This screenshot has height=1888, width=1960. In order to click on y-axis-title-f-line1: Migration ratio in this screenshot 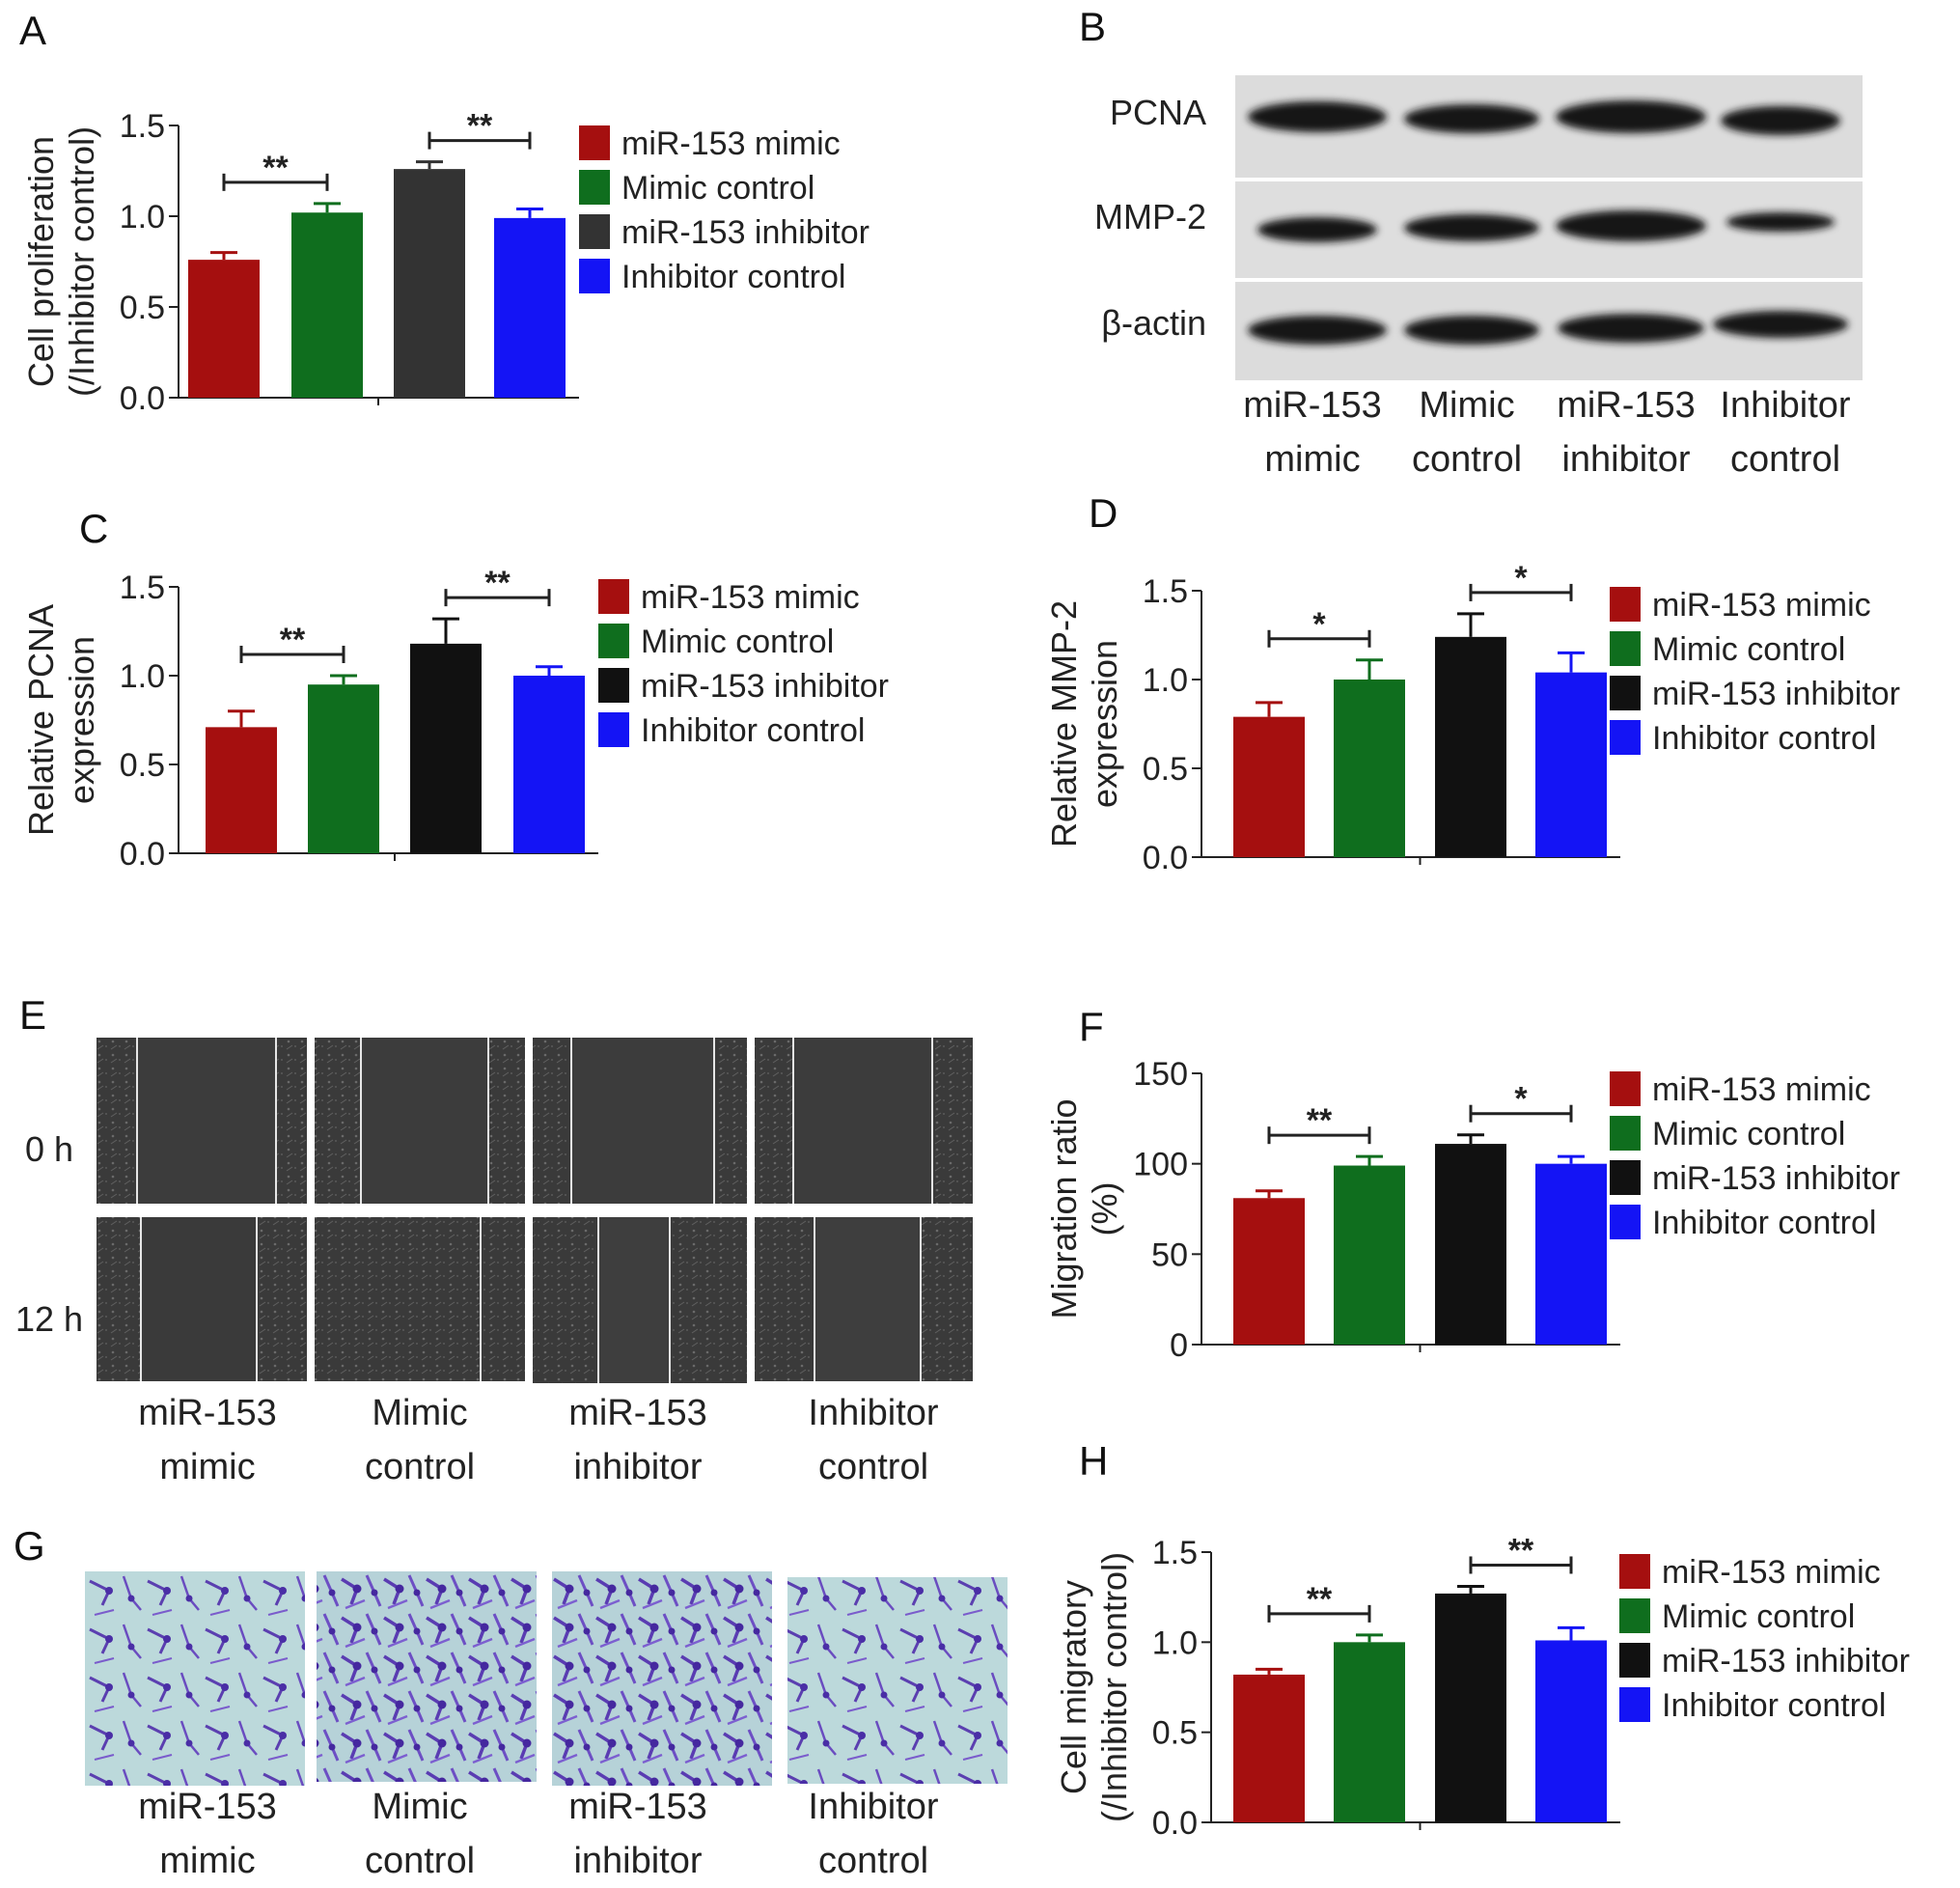, I will do `click(1064, 1208)`.